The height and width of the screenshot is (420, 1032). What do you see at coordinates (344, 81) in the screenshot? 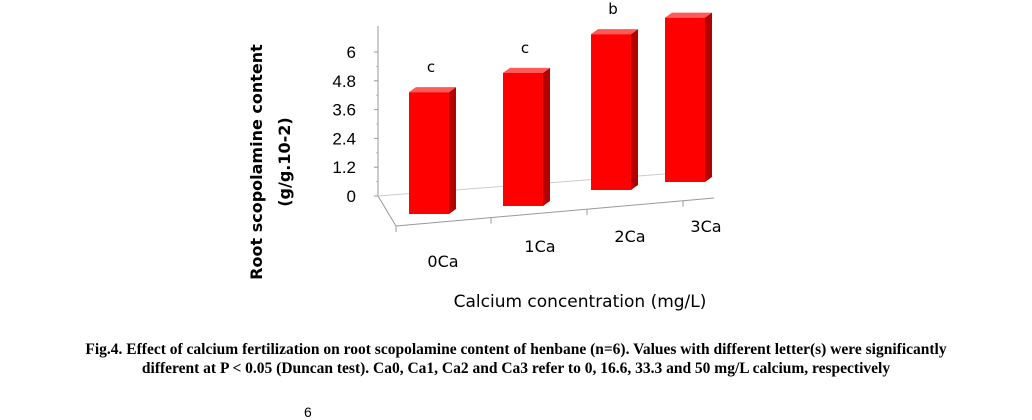
I see `y-tick-label: 4.8` at bounding box center [344, 81].